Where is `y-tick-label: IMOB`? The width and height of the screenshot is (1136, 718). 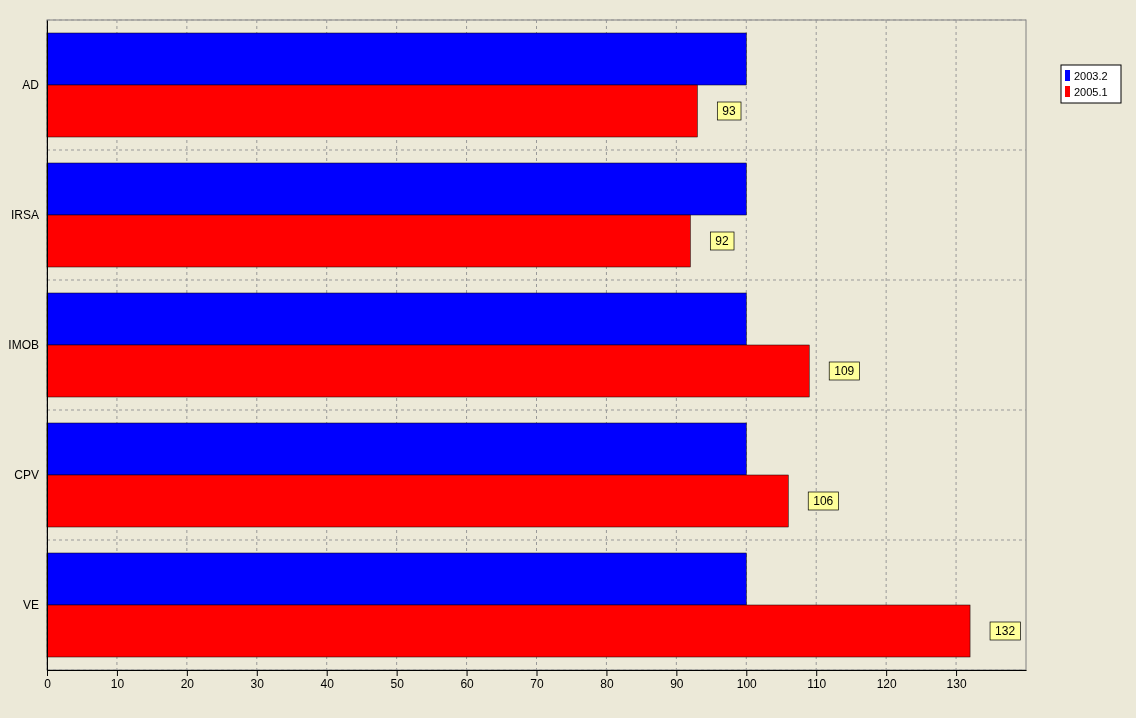 y-tick-label: IMOB is located at coordinates (23, 344).